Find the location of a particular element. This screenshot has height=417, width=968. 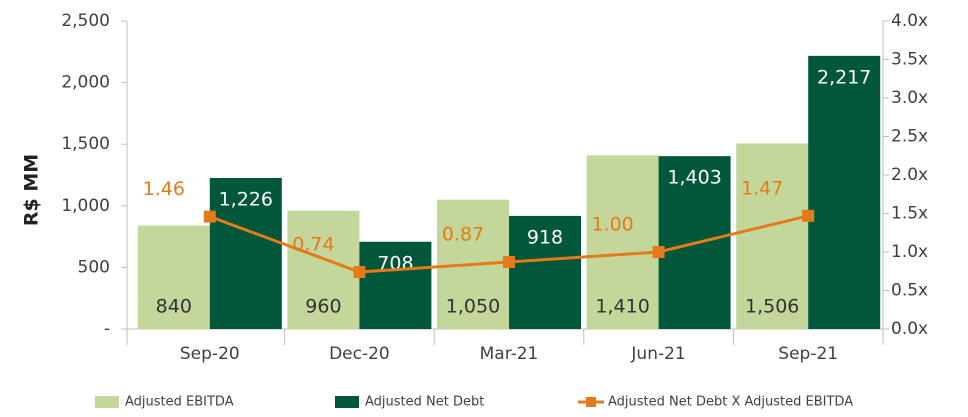

y2-tick-label: 2.0x is located at coordinates (909, 175).